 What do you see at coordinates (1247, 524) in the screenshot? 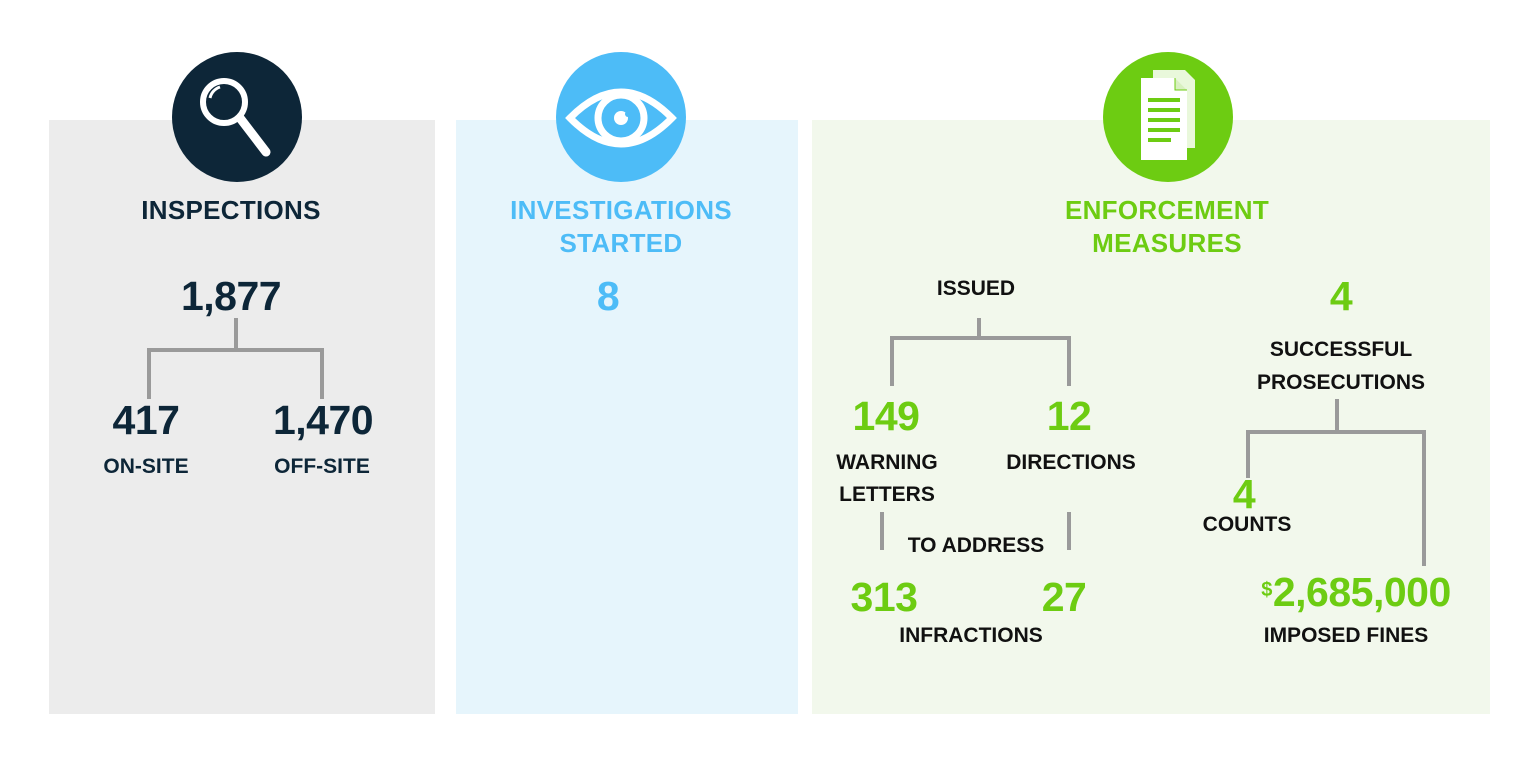
I see `counts-label: COUNTS` at bounding box center [1247, 524].